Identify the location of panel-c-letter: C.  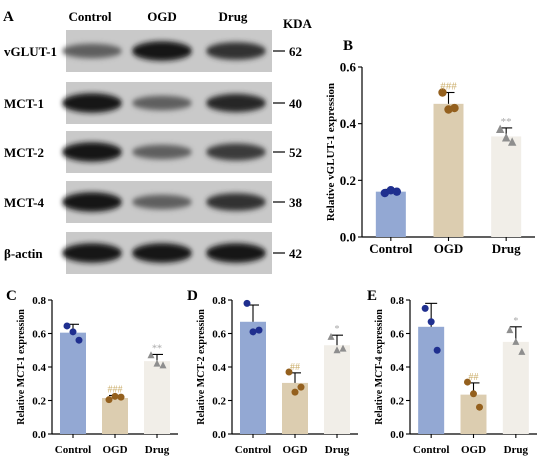
(11, 296).